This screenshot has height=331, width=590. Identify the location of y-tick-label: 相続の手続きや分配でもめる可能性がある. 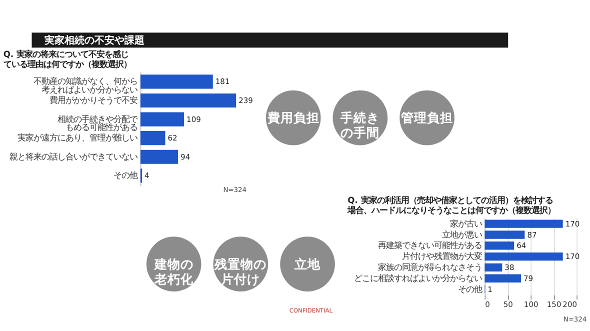
(97, 123).